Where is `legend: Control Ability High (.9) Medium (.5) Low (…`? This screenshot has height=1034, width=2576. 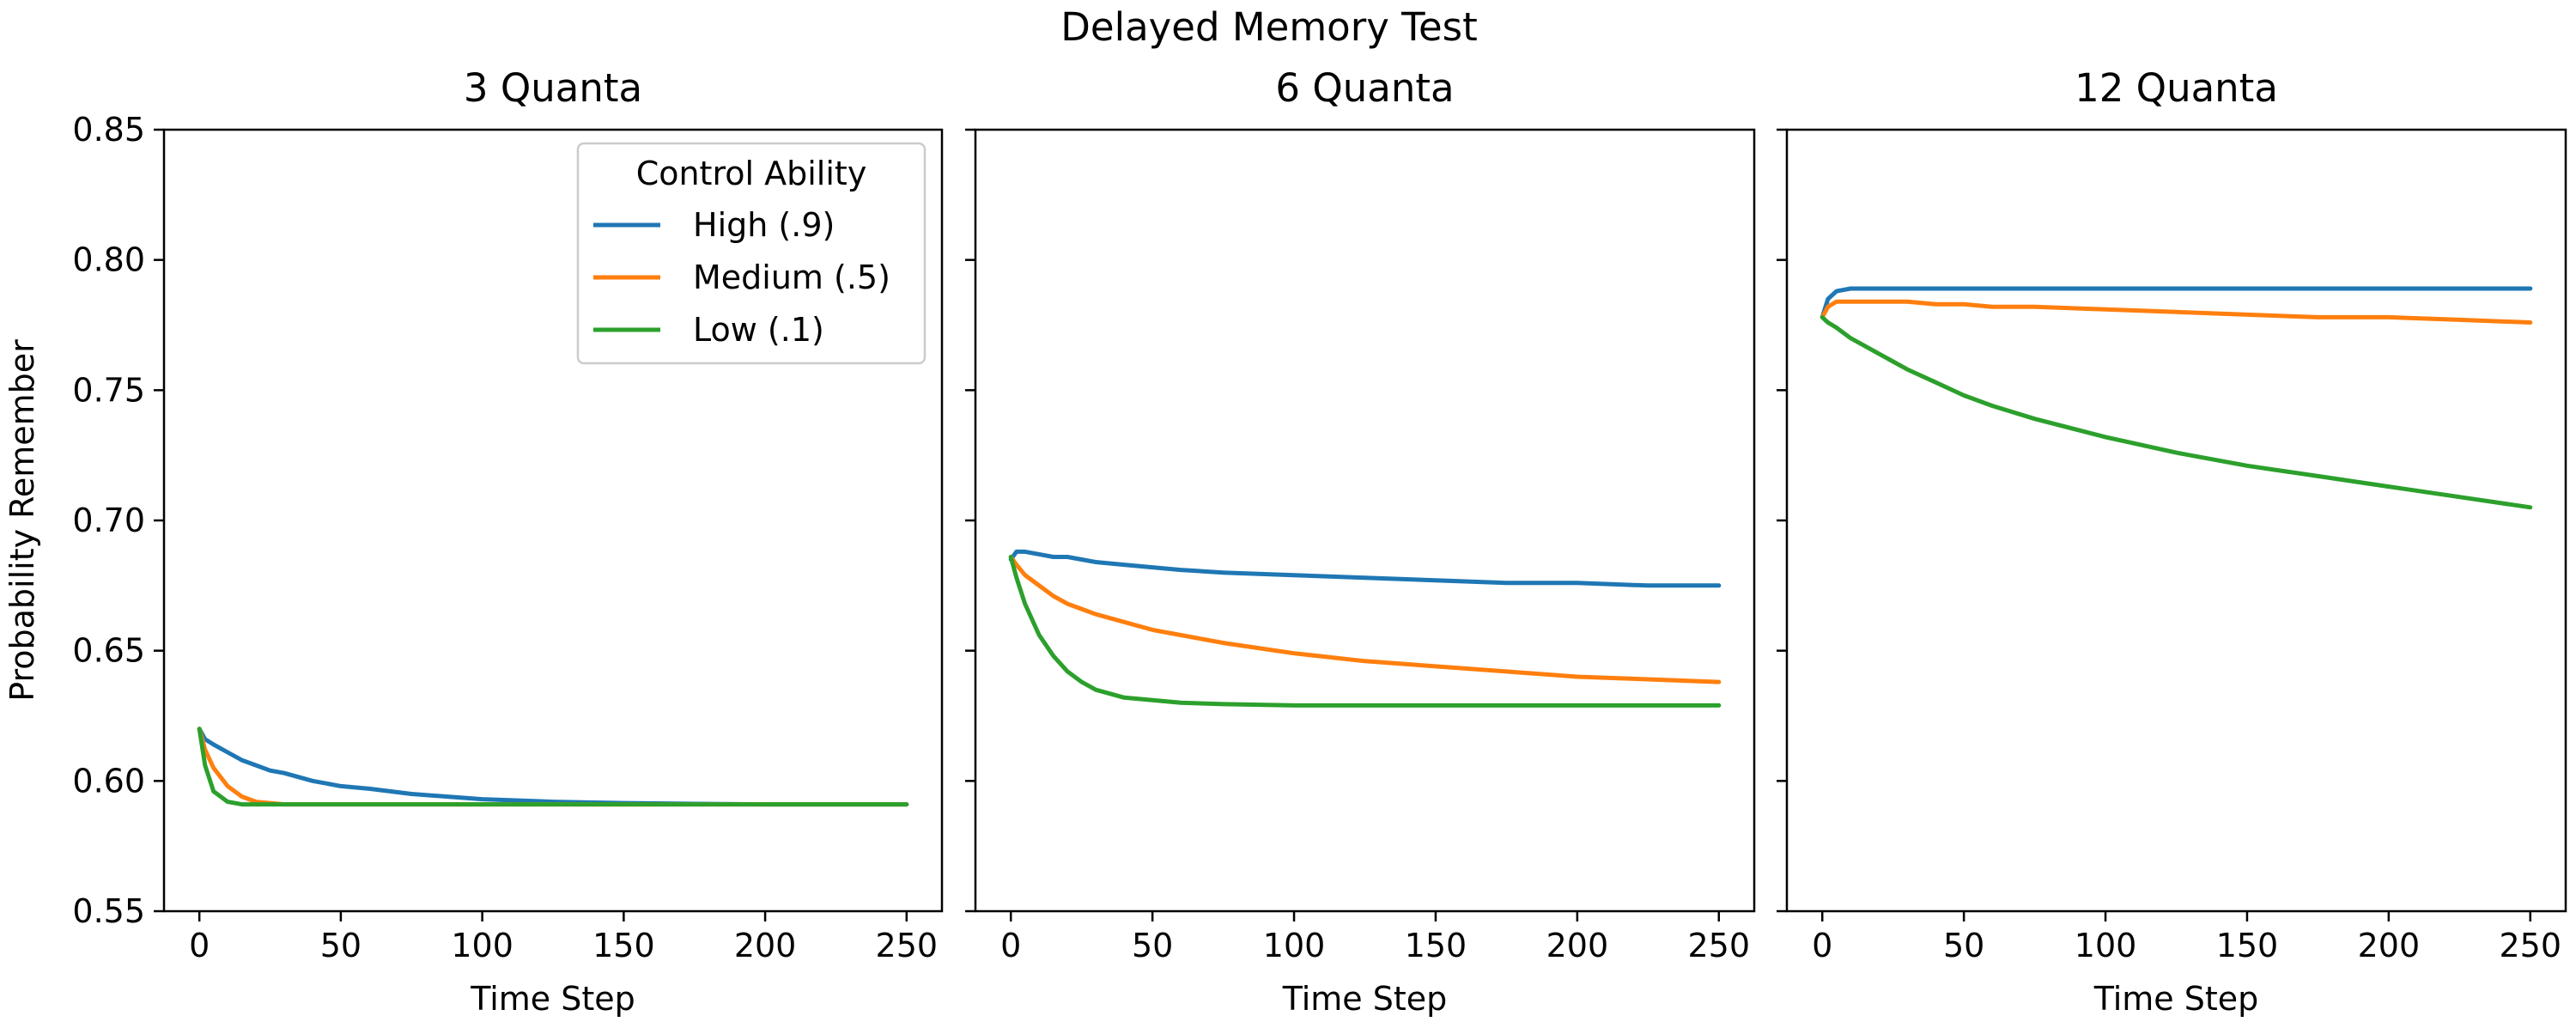
legend: Control Ability High (.9) Medium (.5) Low (… is located at coordinates (751, 253).